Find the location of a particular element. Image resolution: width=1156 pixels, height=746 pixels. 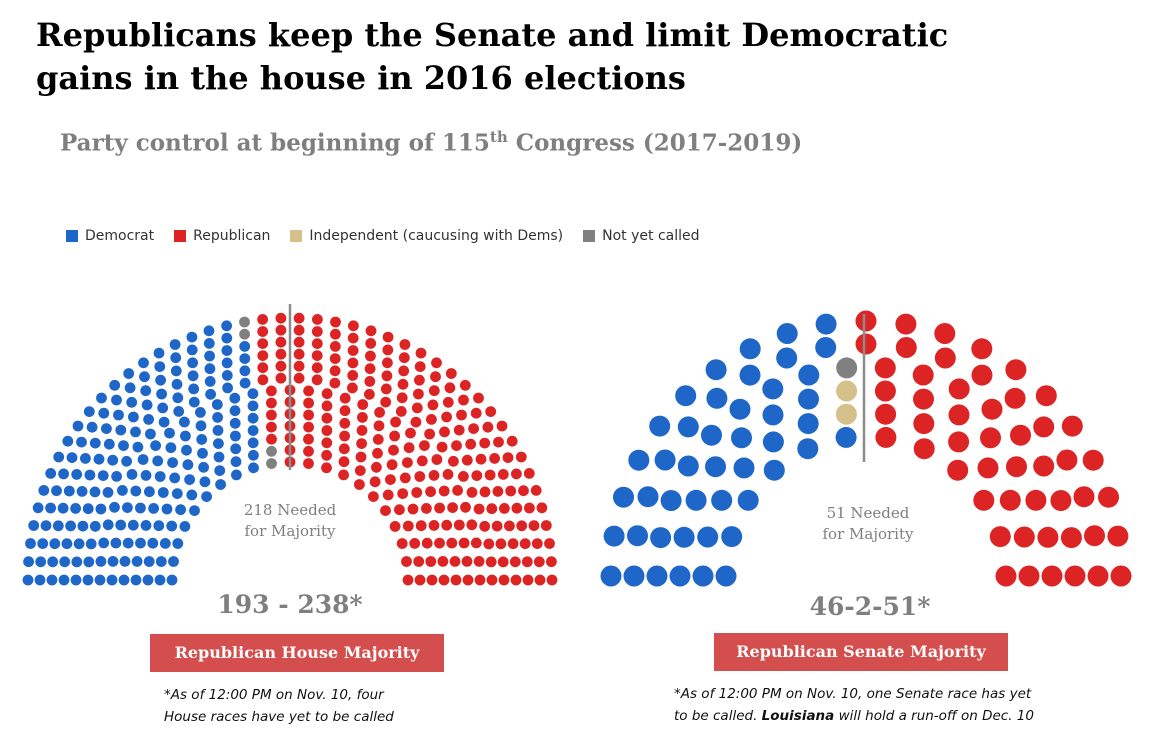

house-footnote-line1: *As of 12:00 PM on Nov. 10, four is located at coordinates (274, 695).